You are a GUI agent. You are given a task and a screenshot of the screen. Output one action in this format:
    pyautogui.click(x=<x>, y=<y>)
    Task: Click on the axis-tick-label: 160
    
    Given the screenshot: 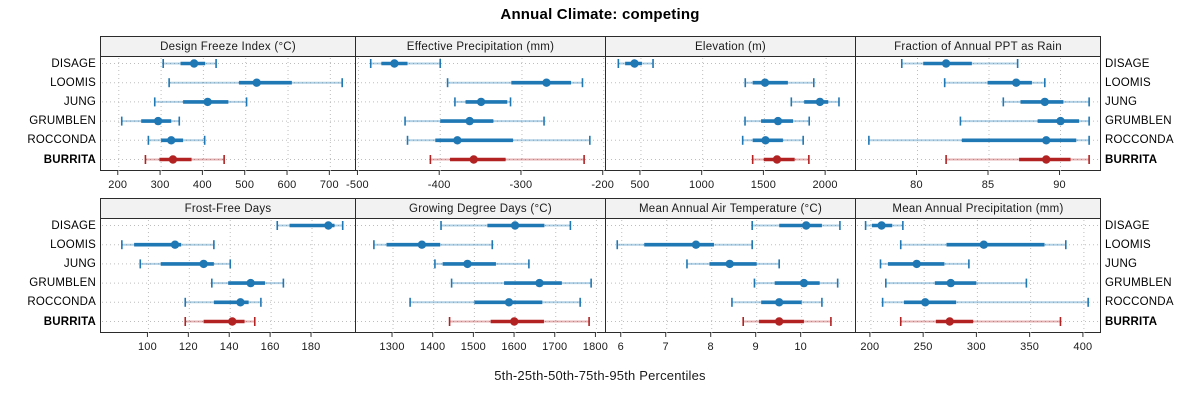 What is the action you would take?
    pyautogui.click(x=270, y=347)
    